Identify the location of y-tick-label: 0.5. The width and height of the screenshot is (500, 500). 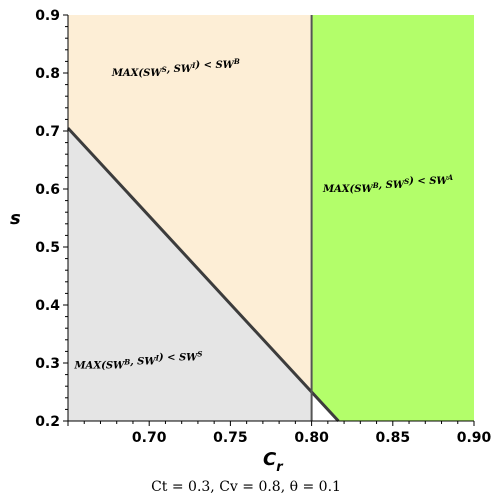
(47, 248).